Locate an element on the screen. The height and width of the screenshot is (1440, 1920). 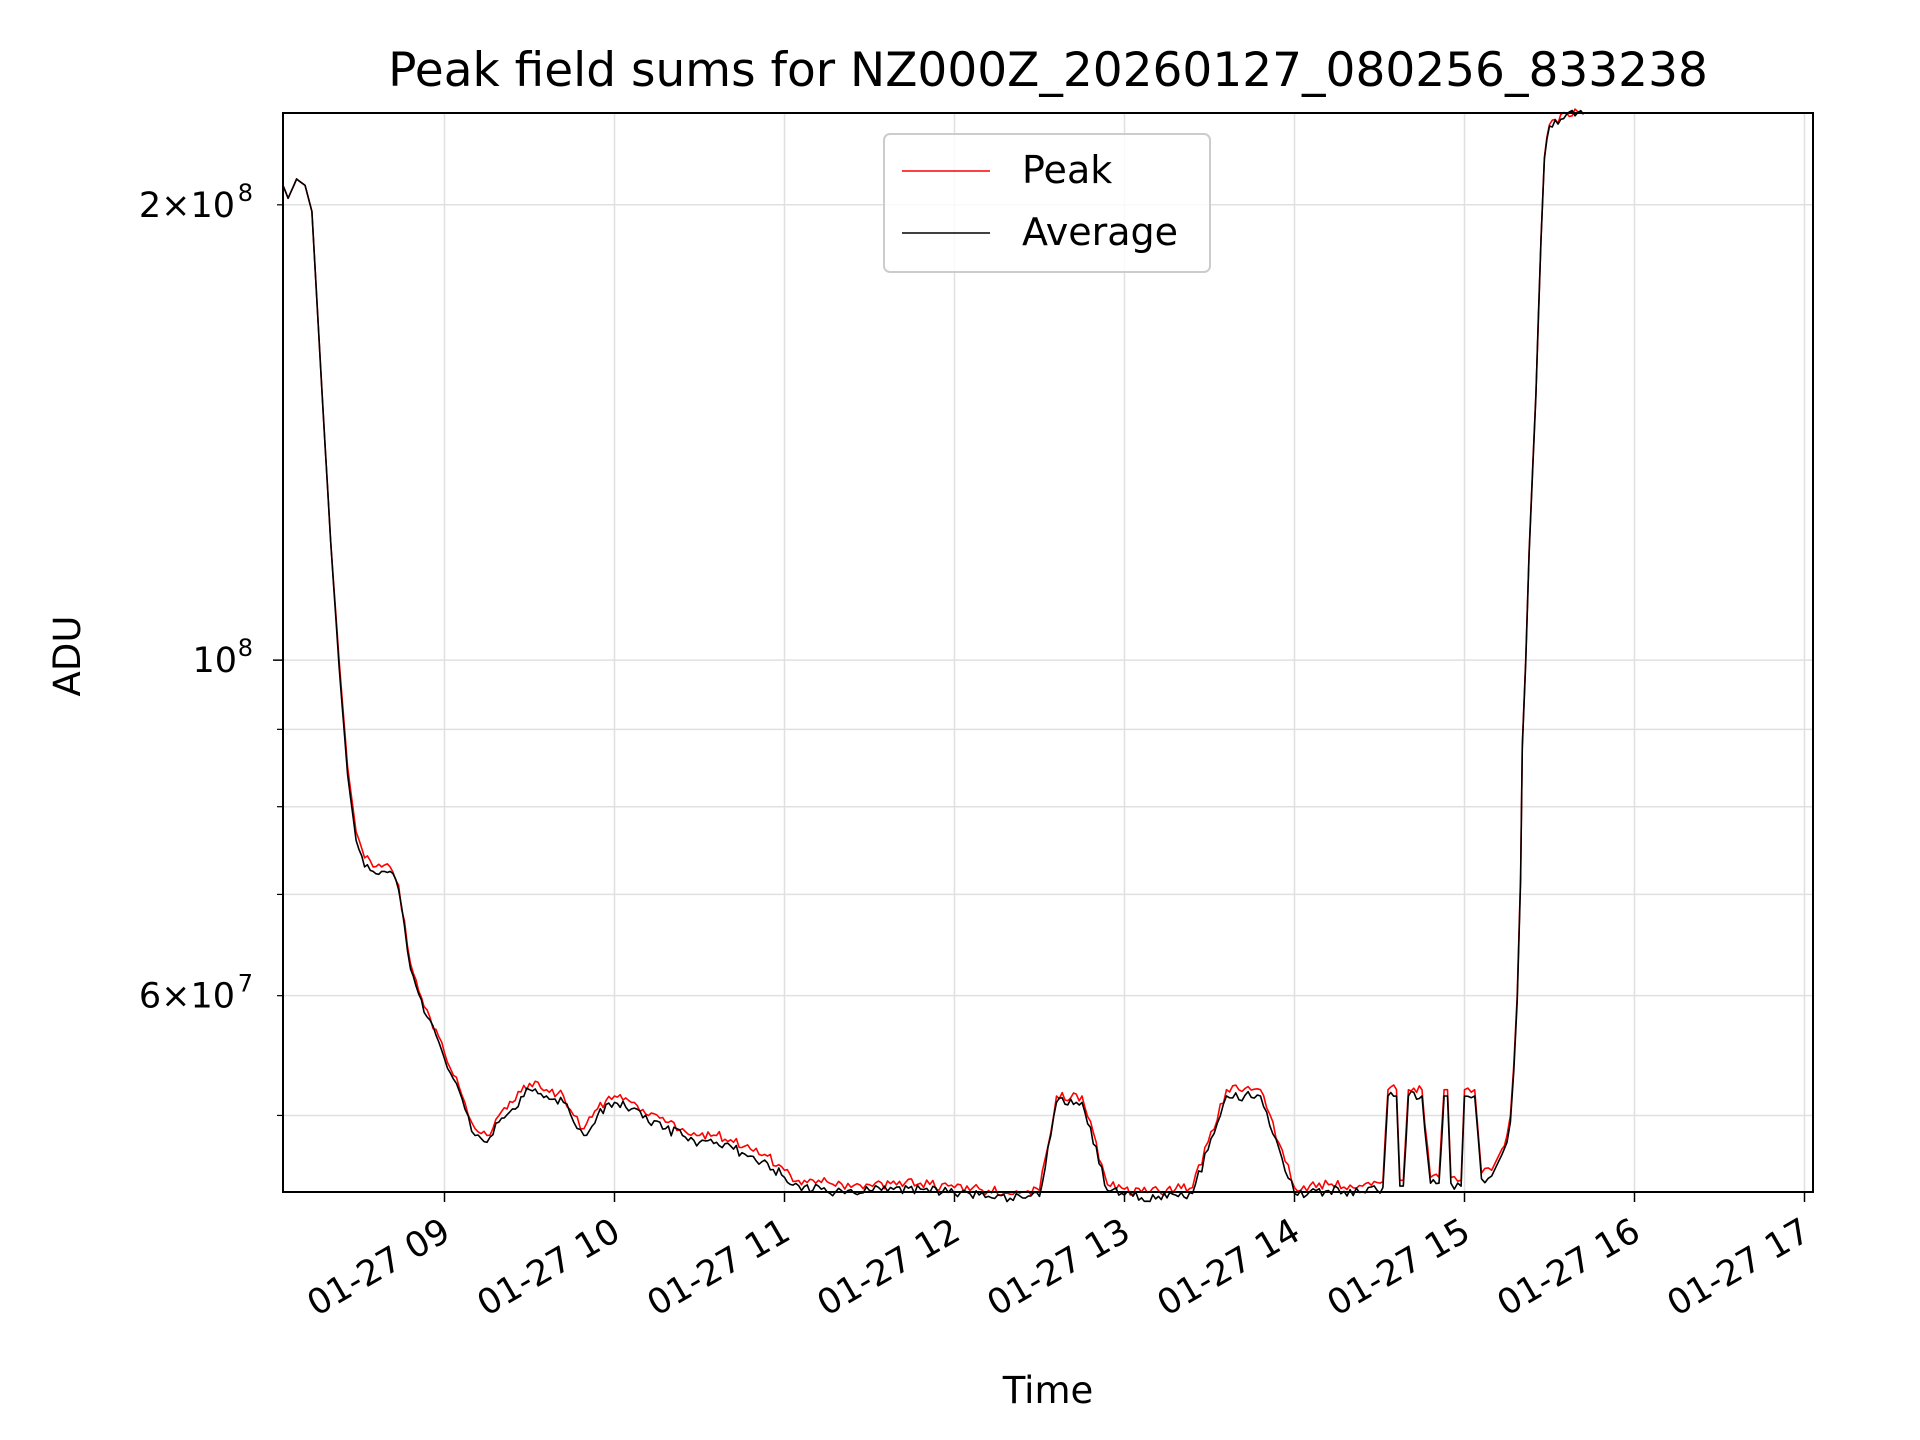
y-tick-label-base: 2×10 is located at coordinates (187, 206).